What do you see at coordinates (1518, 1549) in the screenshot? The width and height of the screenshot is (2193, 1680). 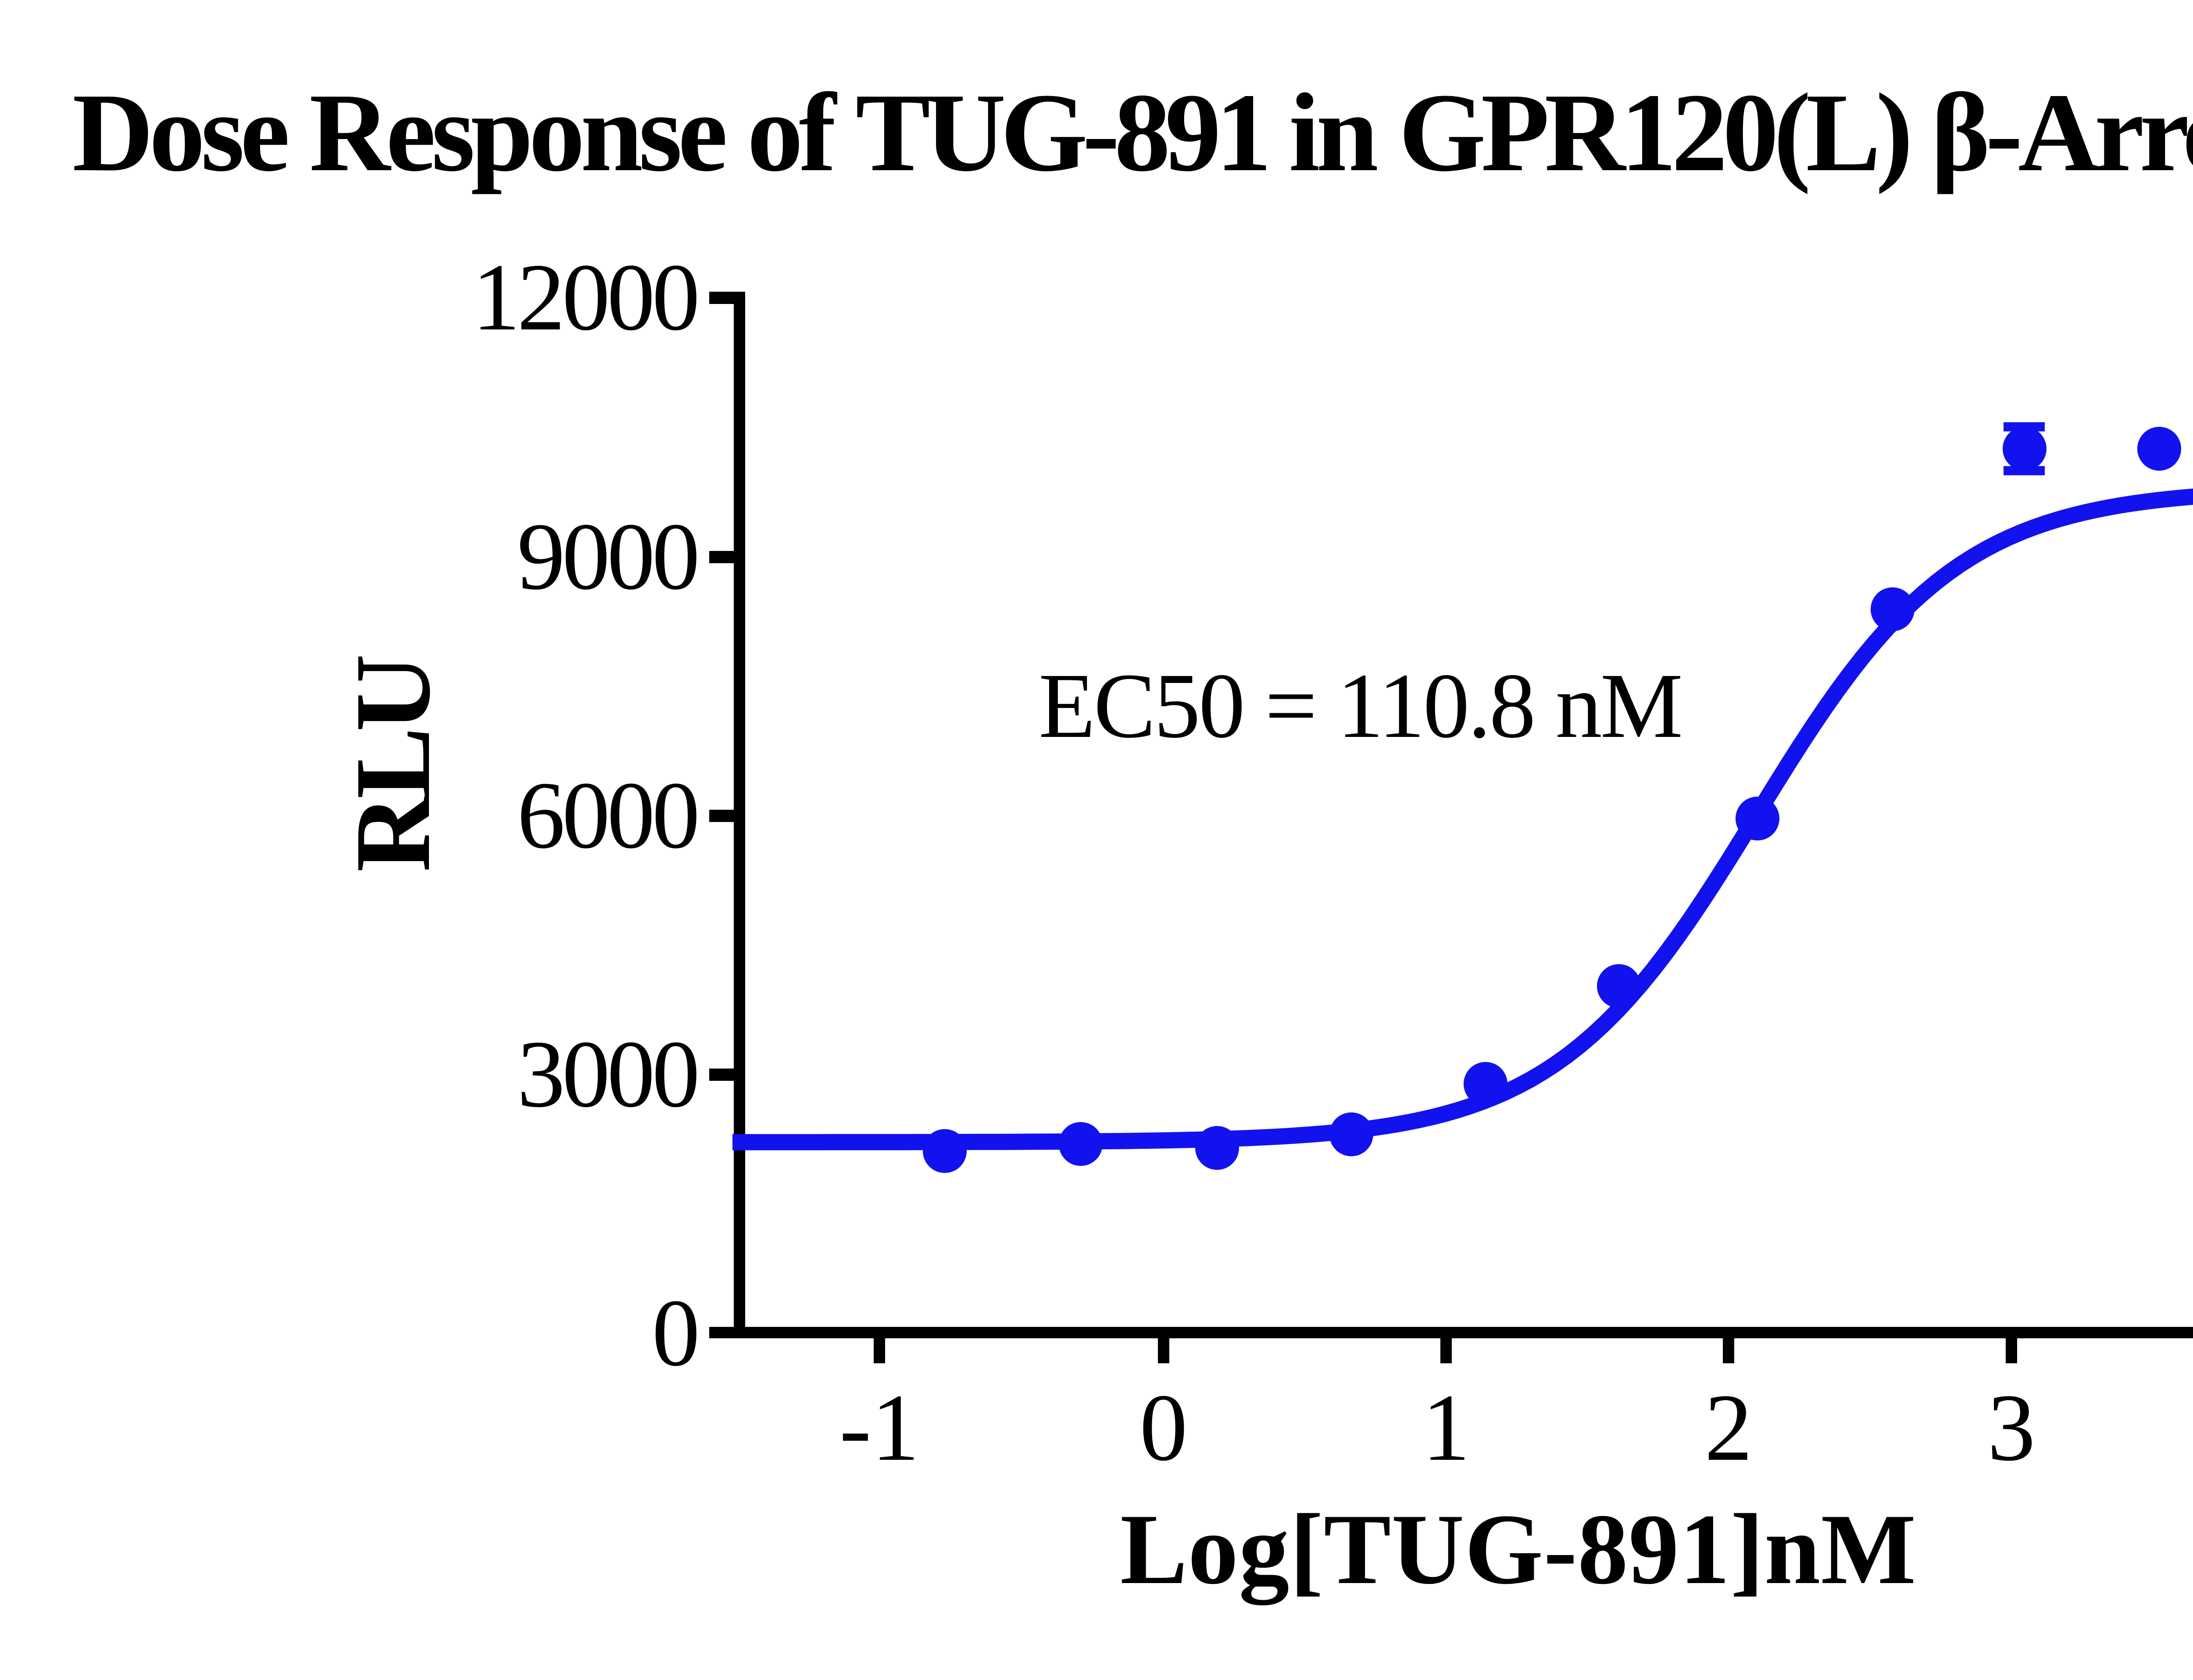 I see `svg-text: Log[TUG-891]nM` at bounding box center [1518, 1549].